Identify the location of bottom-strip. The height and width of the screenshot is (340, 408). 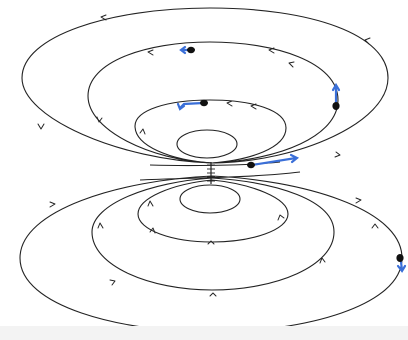
(204, 333).